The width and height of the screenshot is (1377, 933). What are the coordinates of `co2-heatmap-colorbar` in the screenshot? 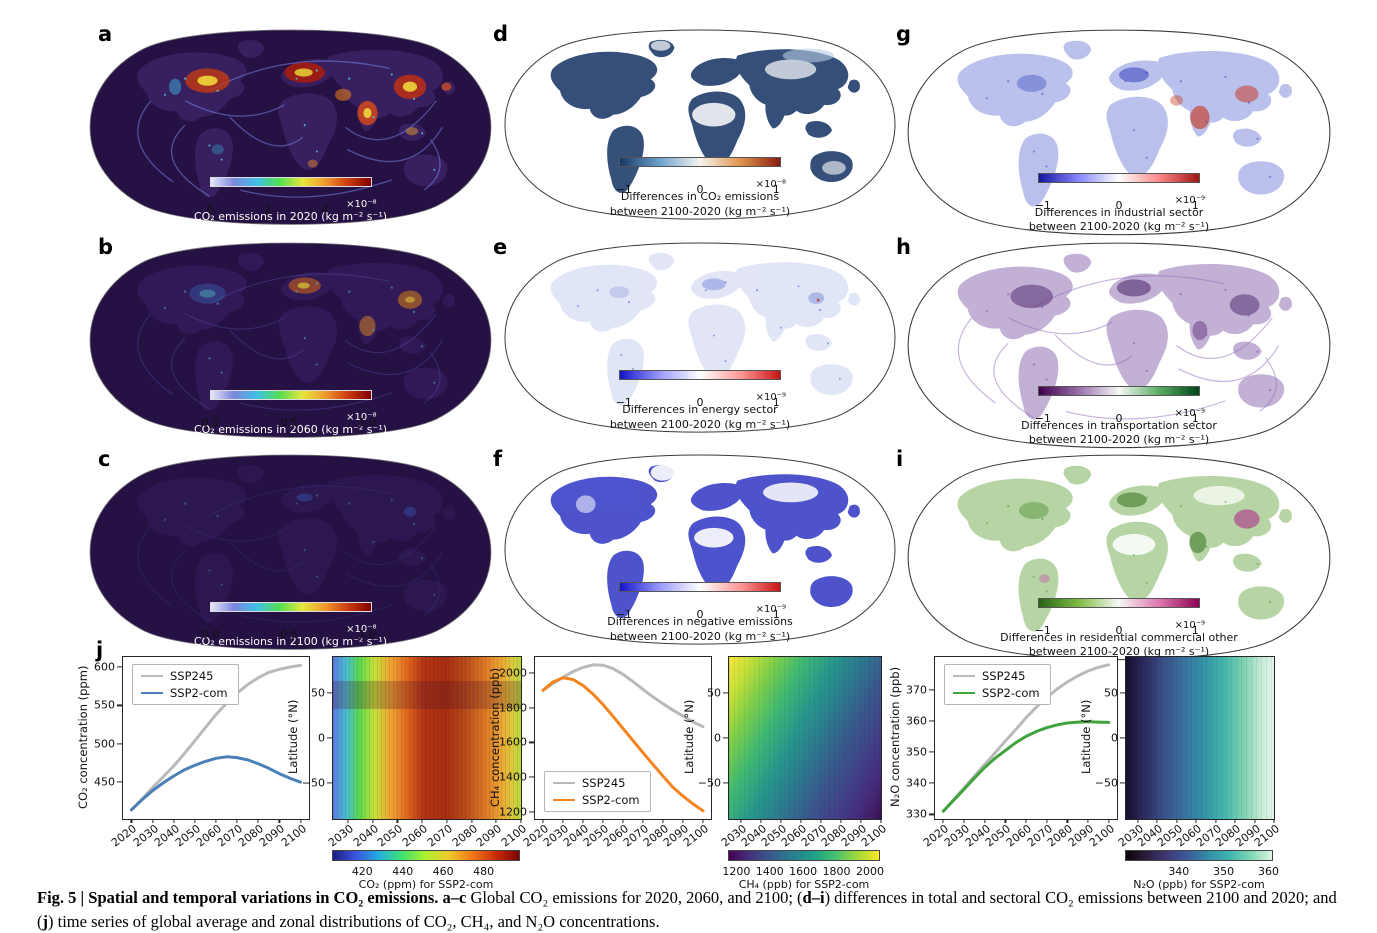 It's located at (426, 855).